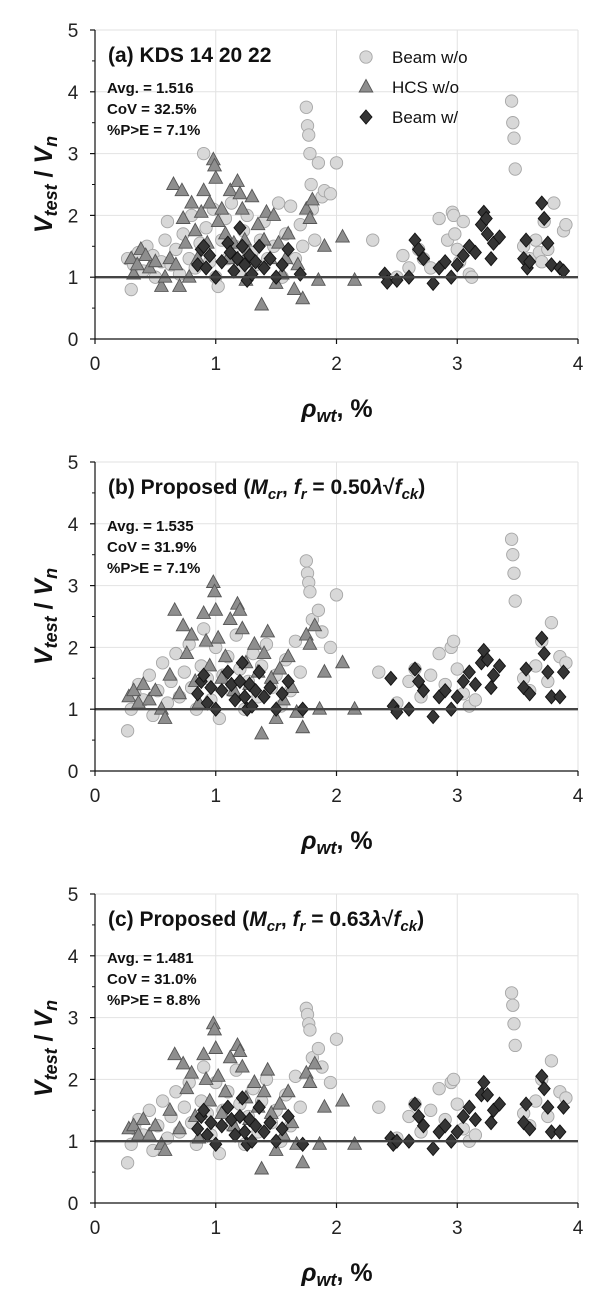 The image size is (616, 1296). I want to click on title-part: wt, so click(327, 416).